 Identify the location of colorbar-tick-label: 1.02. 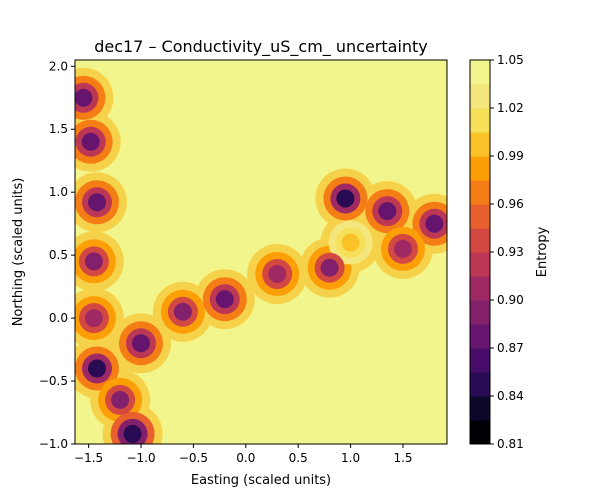
(510, 108).